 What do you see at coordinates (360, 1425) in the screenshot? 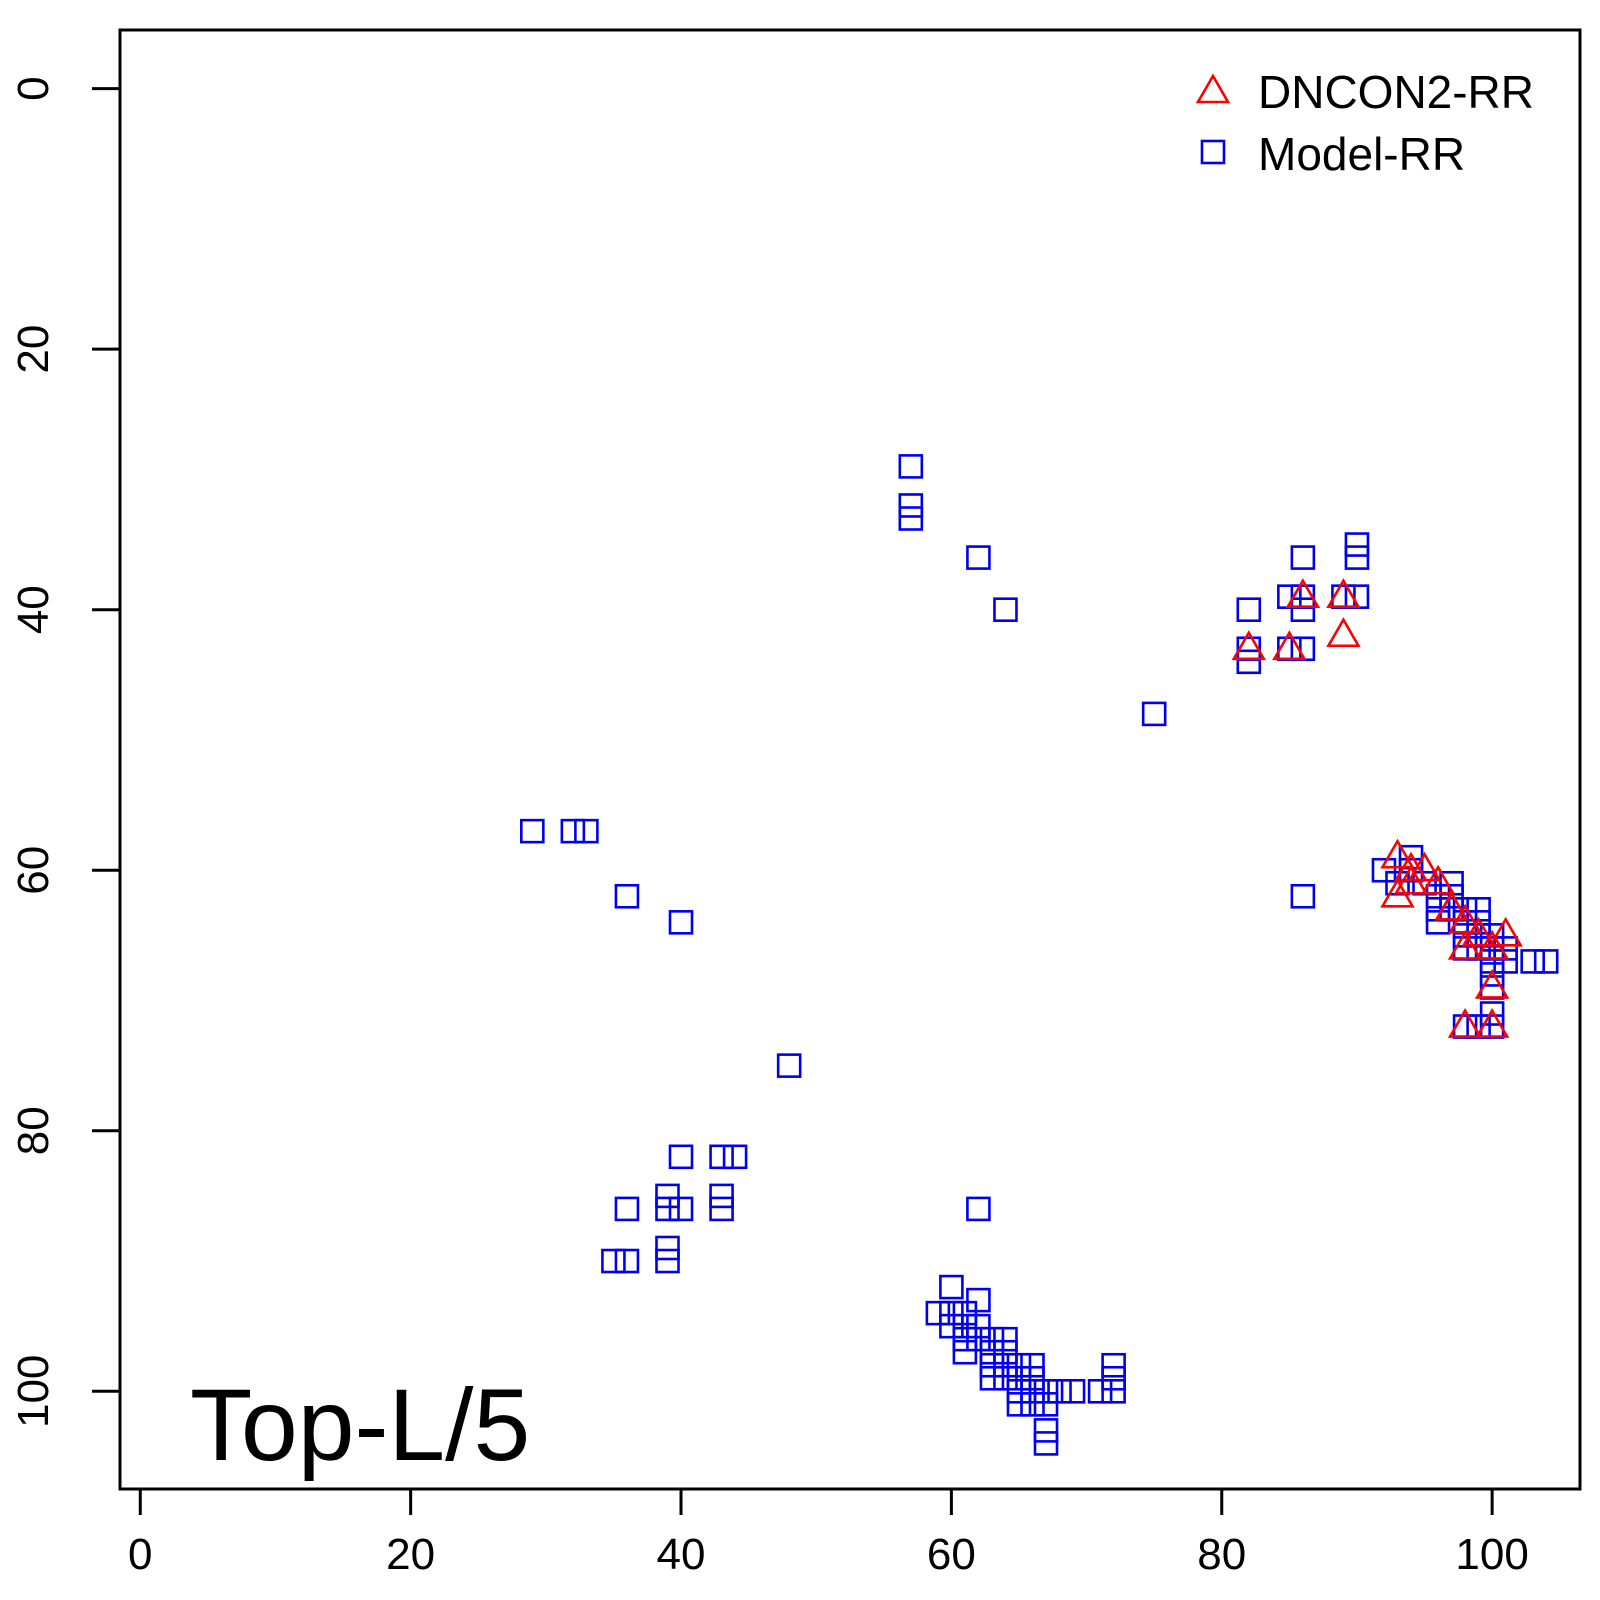
I see `plot-annotation: Top-L/5` at bounding box center [360, 1425].